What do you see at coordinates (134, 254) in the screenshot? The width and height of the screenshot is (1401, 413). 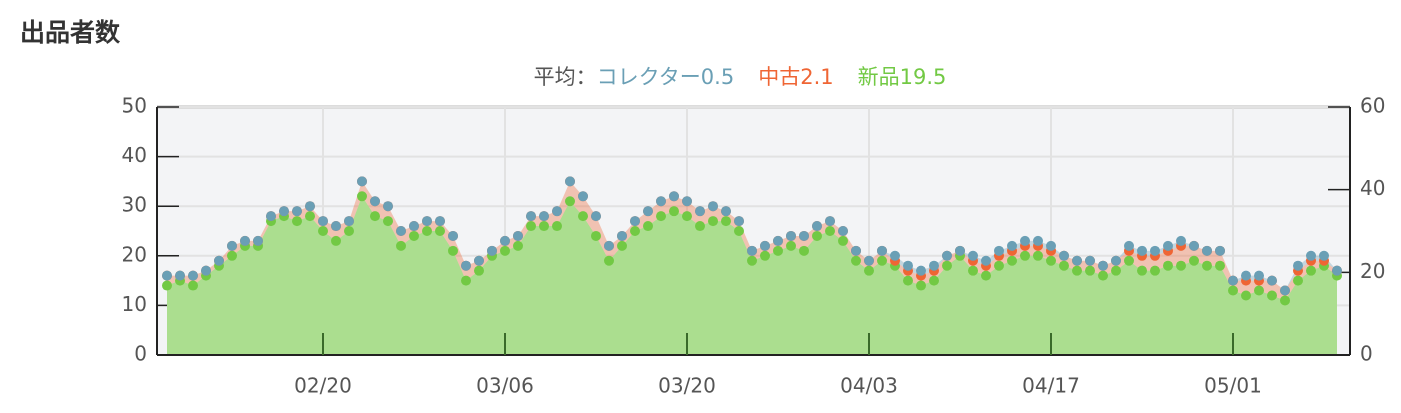 I see `y-tick-label: 20` at bounding box center [134, 254].